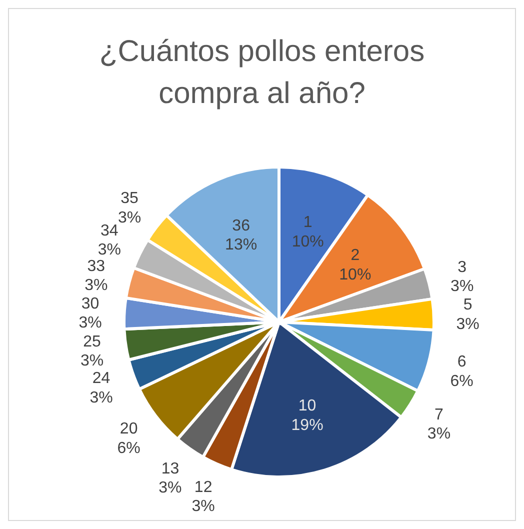 The width and height of the screenshot is (524, 529). What do you see at coordinates (129, 199) in the screenshot?
I see `slice-label: 35` at bounding box center [129, 199].